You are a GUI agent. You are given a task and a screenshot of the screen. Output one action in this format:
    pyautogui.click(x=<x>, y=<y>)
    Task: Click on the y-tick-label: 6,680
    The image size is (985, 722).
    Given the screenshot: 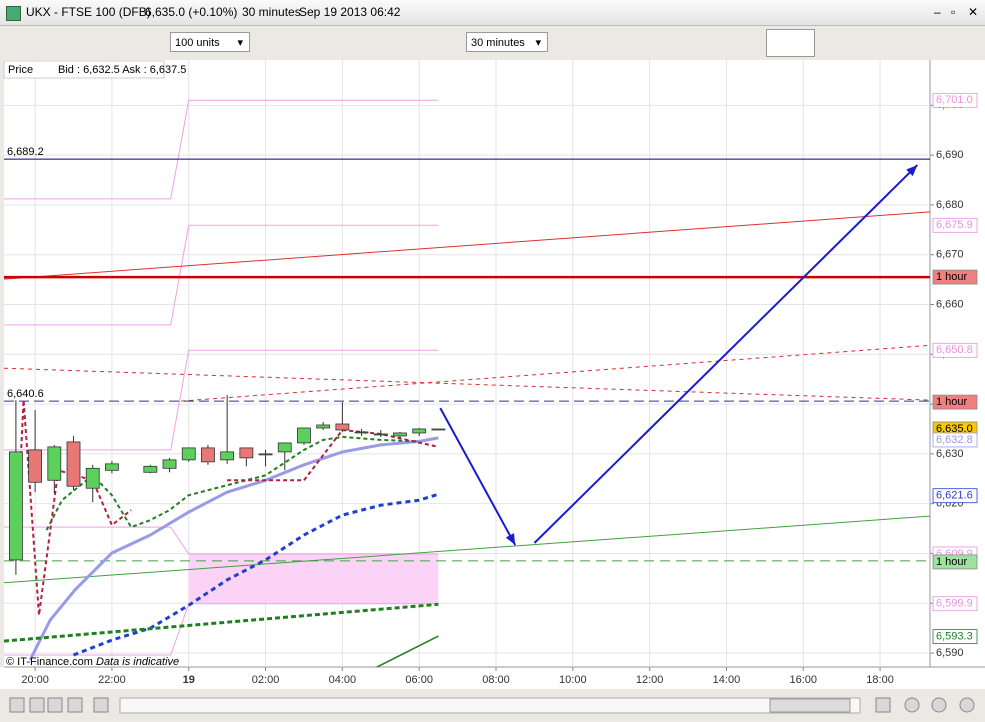 What is the action you would take?
    pyautogui.click(x=950, y=205)
    